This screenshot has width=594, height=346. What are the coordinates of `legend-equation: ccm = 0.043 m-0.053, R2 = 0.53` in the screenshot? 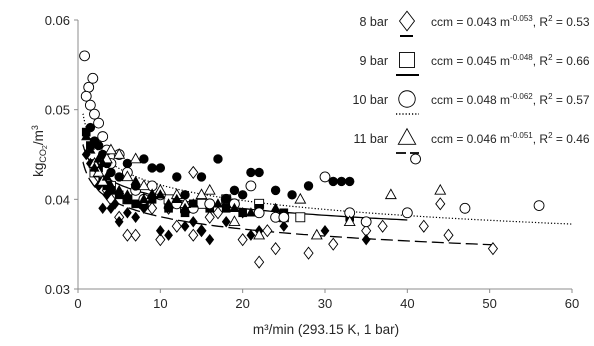 It's located at (510, 21).